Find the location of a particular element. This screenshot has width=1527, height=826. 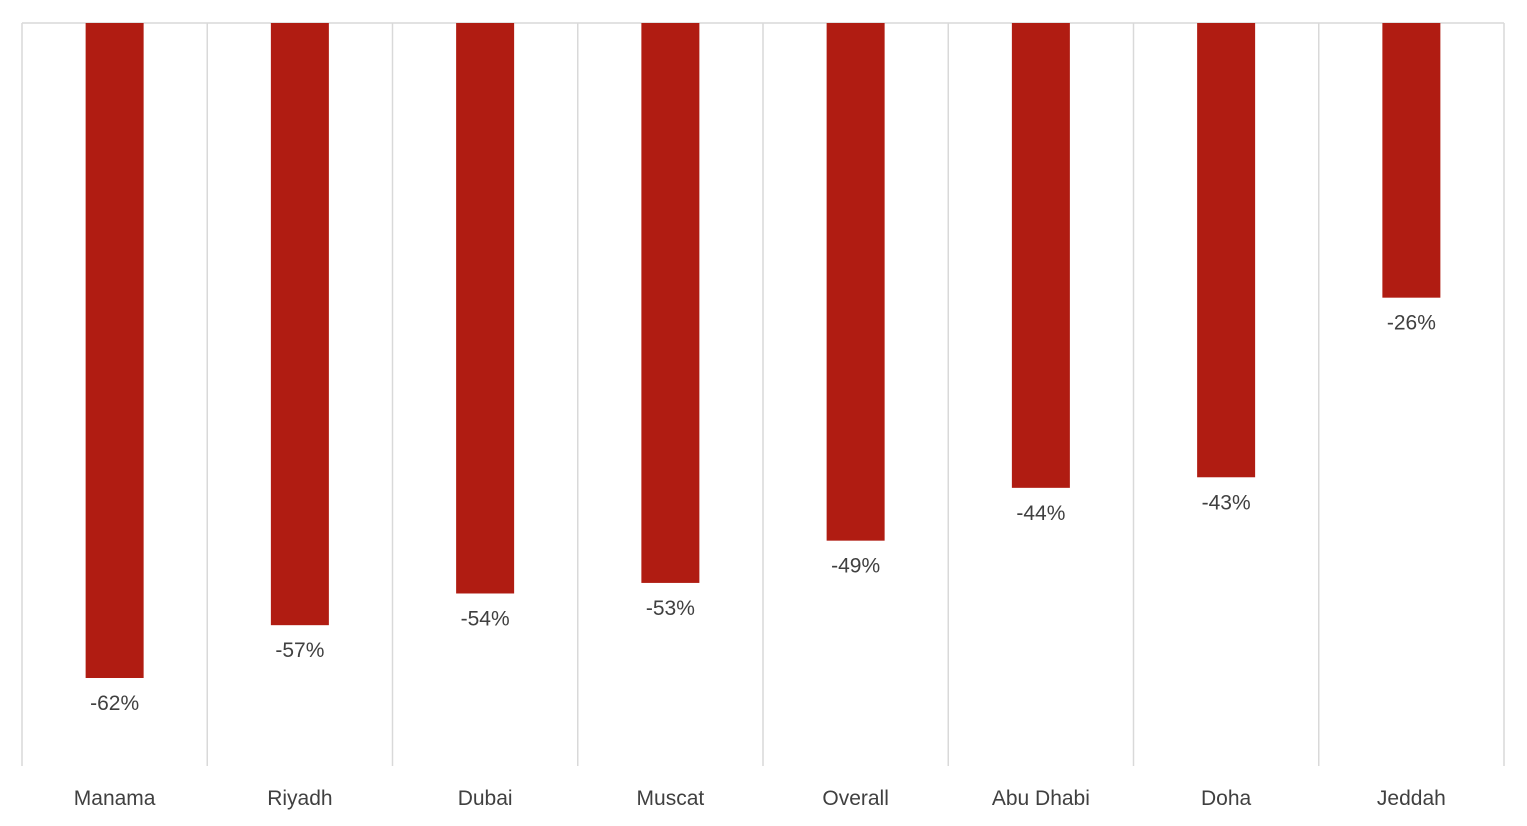

category-label: Overall is located at coordinates (855, 798).